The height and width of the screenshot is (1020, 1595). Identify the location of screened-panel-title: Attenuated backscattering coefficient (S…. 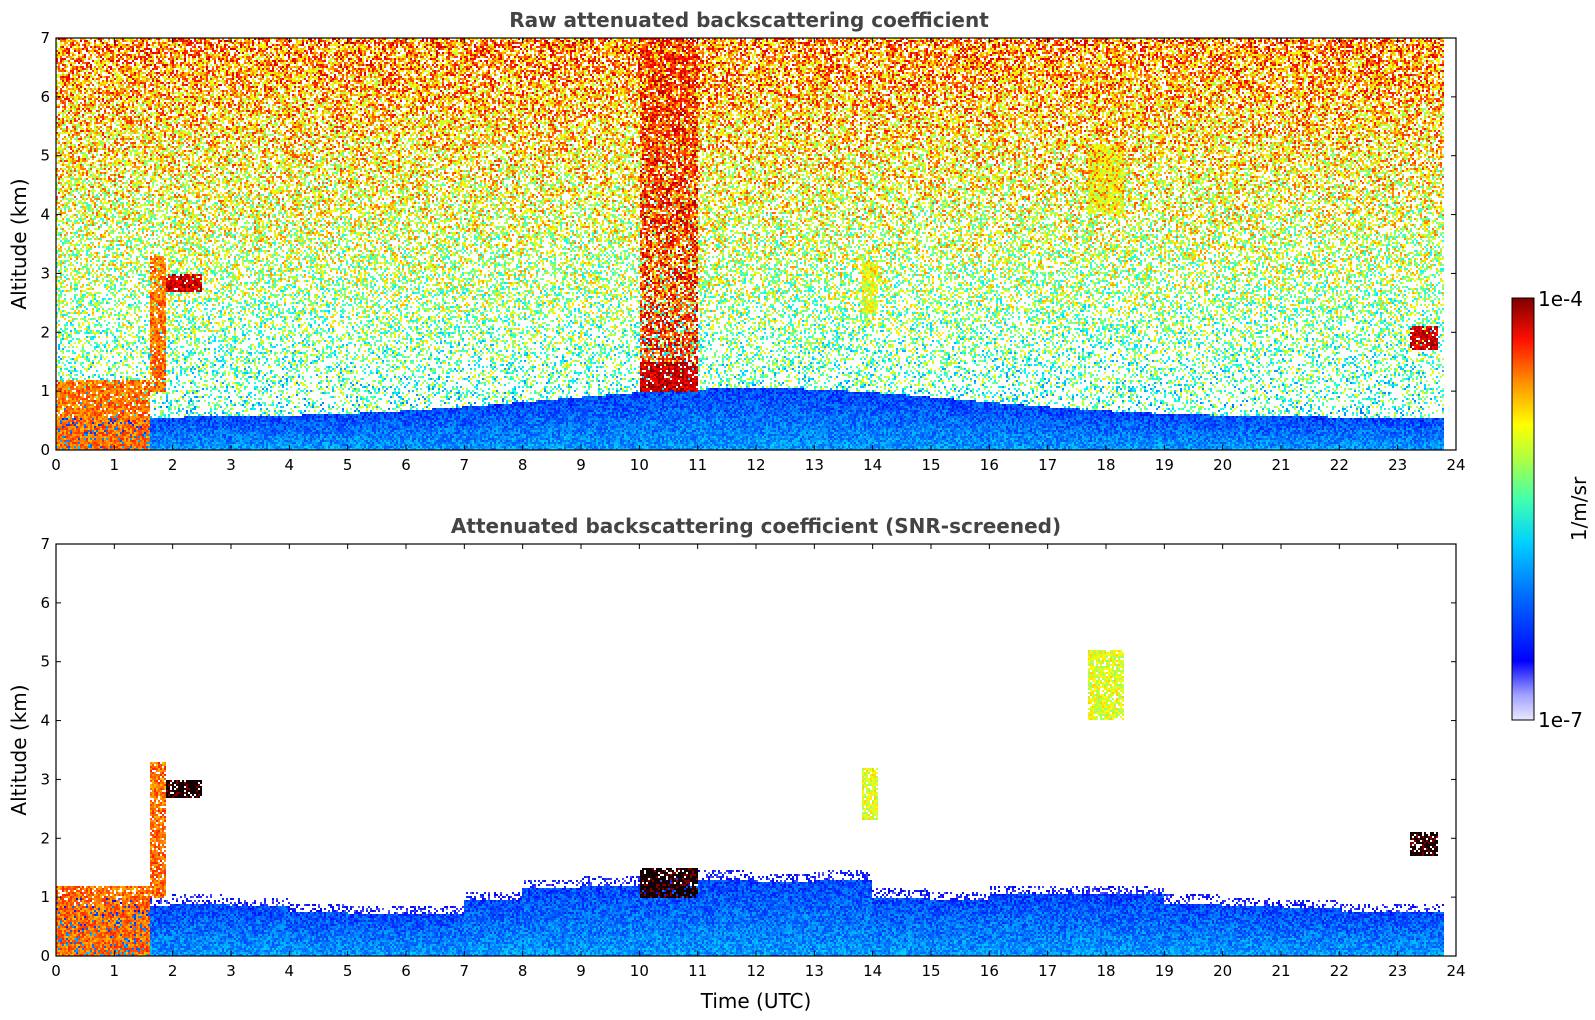
(756, 526).